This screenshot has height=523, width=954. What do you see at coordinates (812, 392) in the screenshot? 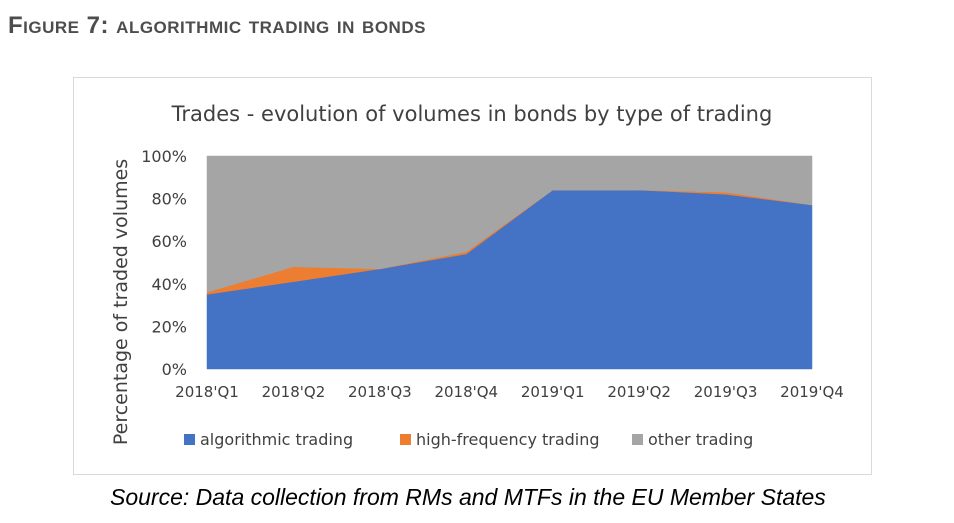
I see `x-tick-label: 2019'Q4` at bounding box center [812, 392].